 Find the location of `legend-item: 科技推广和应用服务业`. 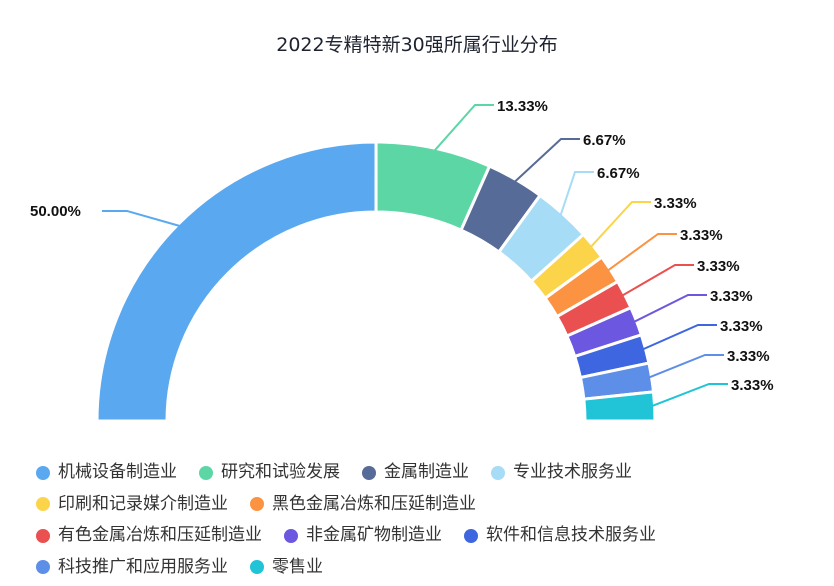

legend-item: 科技推广和应用服务业 is located at coordinates (132, 567).